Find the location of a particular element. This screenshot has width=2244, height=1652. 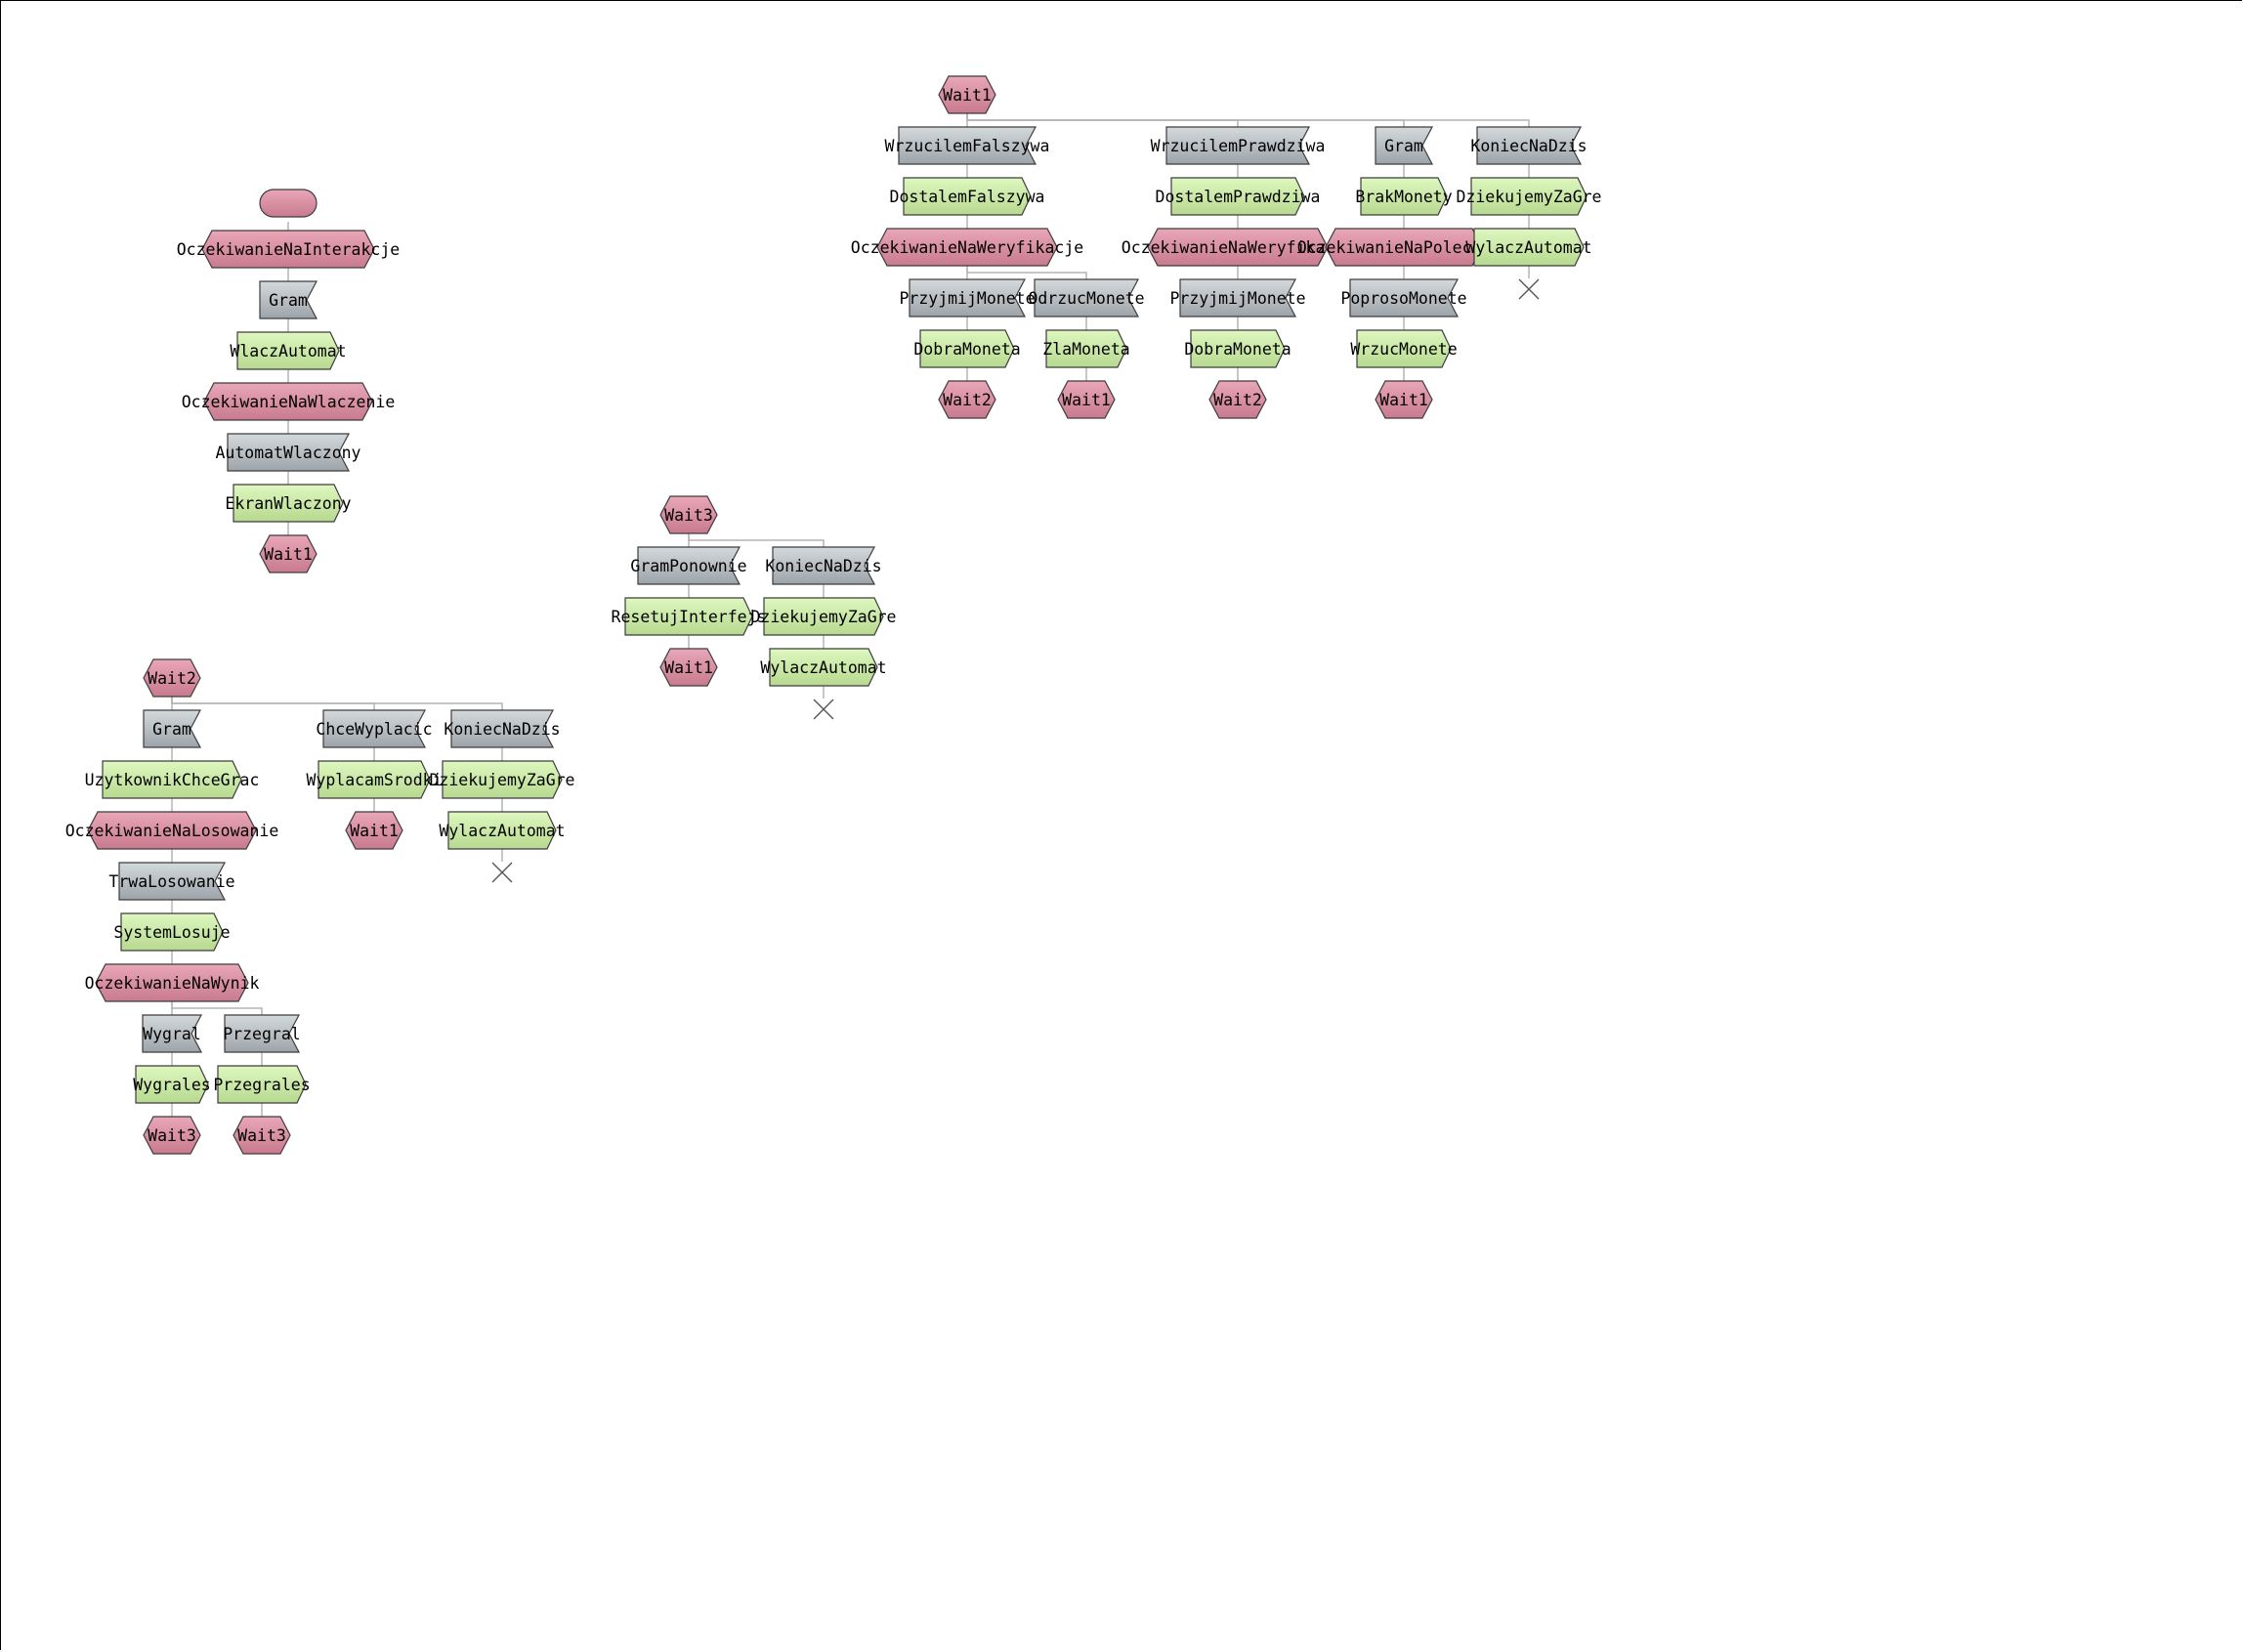

state-node-a1: OczekiwanieNaInterakcje is located at coordinates (288, 249).